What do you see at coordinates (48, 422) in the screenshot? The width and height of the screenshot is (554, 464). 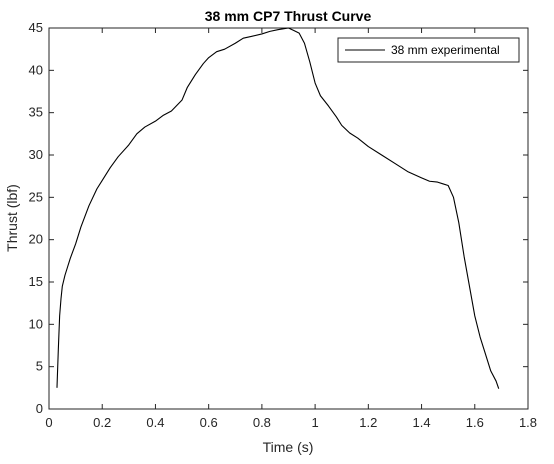 I see `x-tick-label: 0` at bounding box center [48, 422].